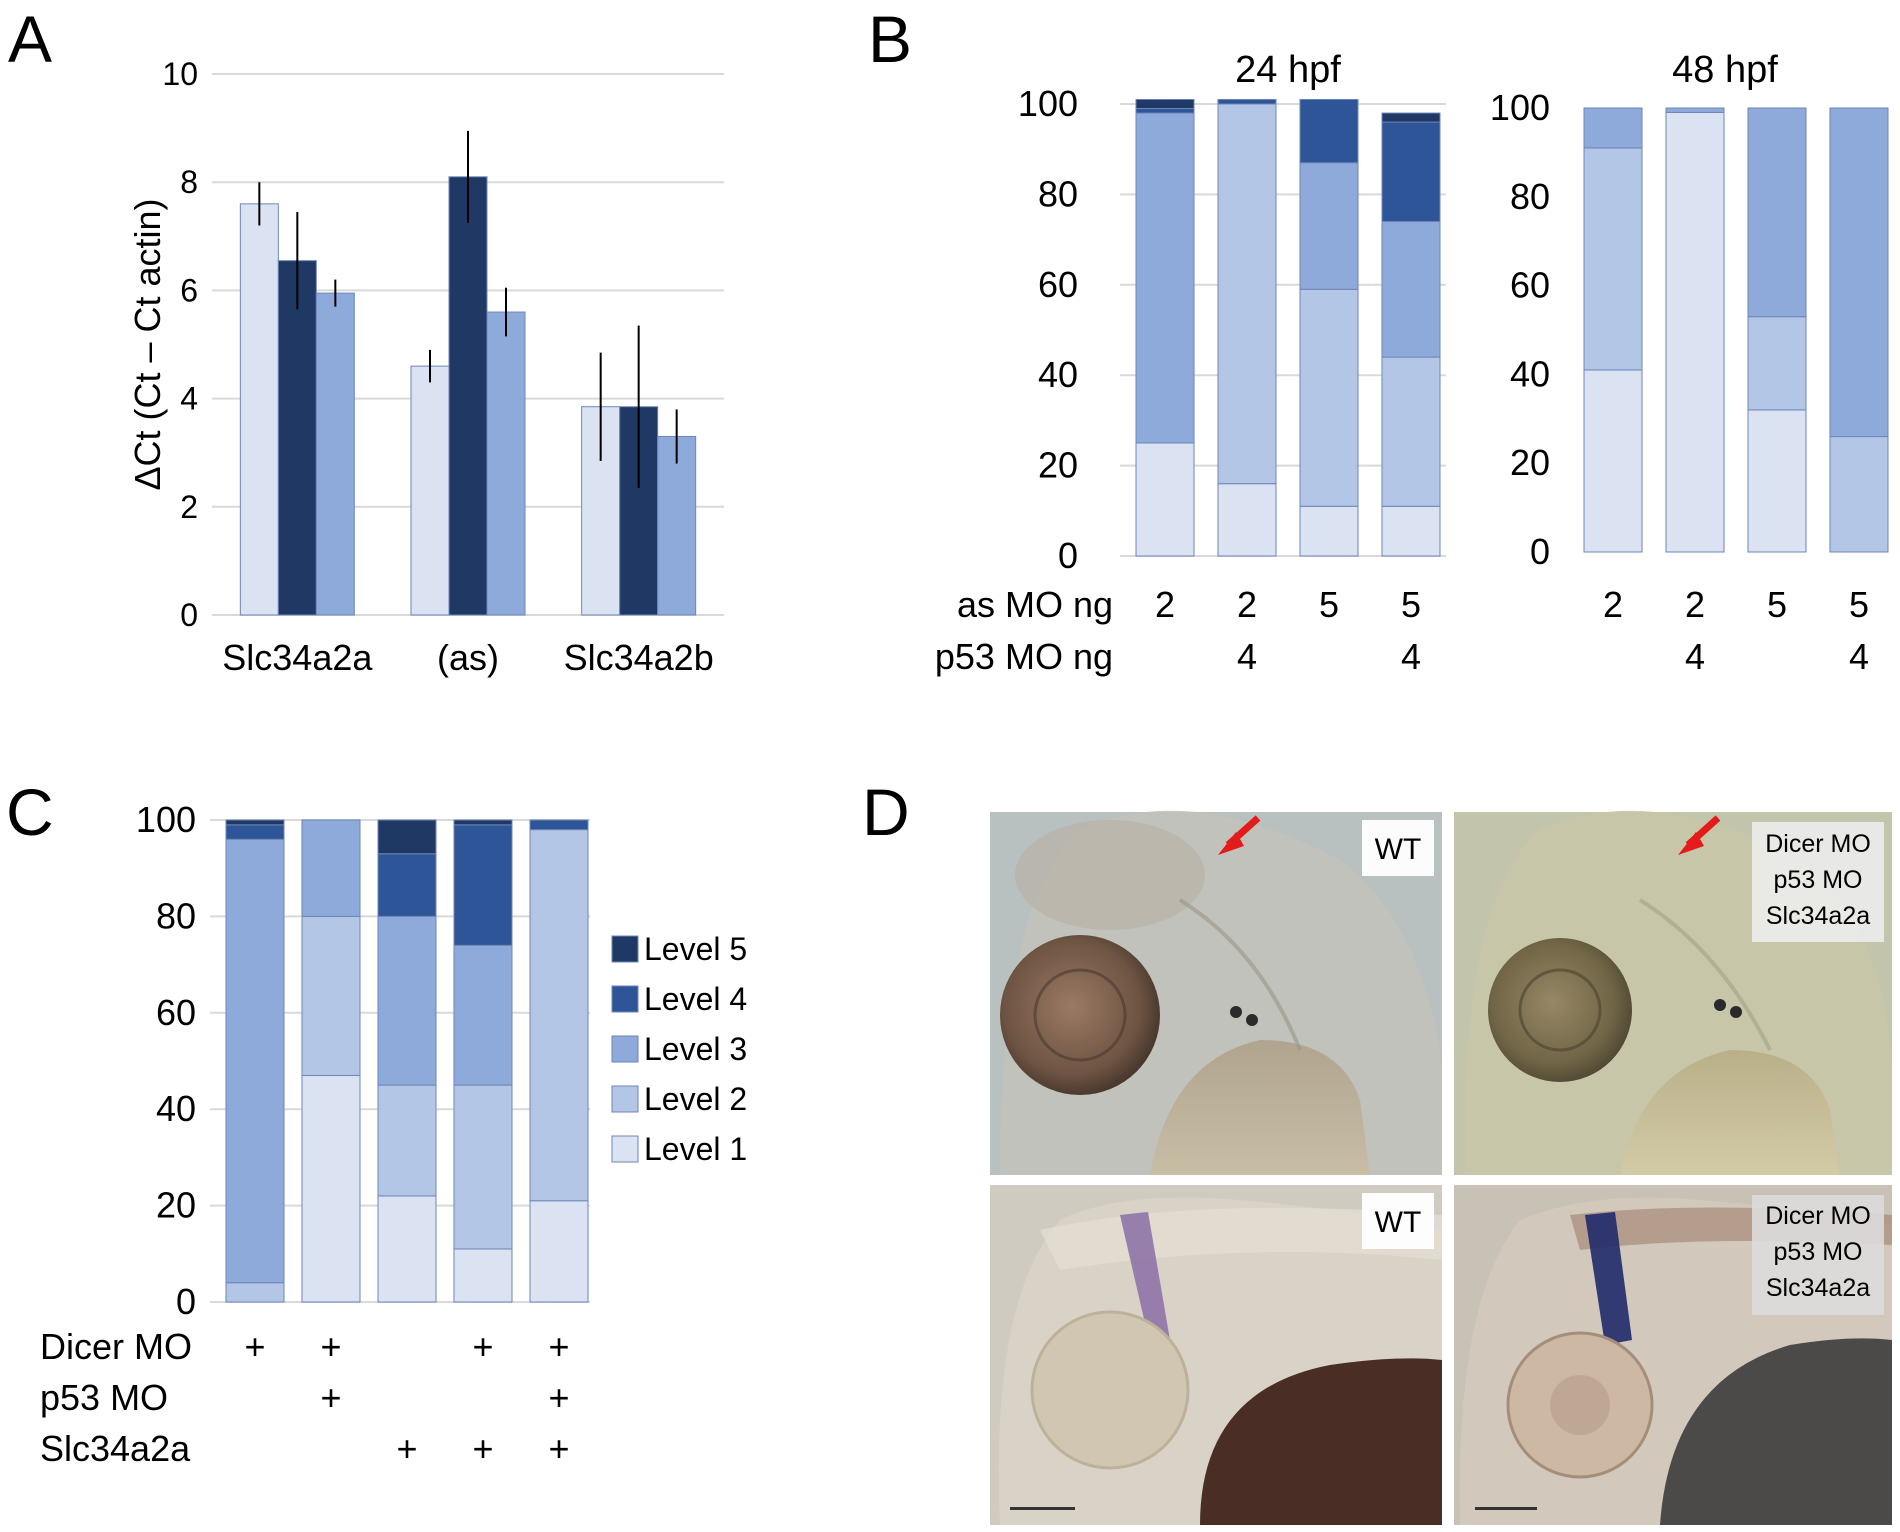 The width and height of the screenshot is (1900, 1532). What do you see at coordinates (1398, 848) in the screenshot?
I see `photo-tag-wt: WT` at bounding box center [1398, 848].